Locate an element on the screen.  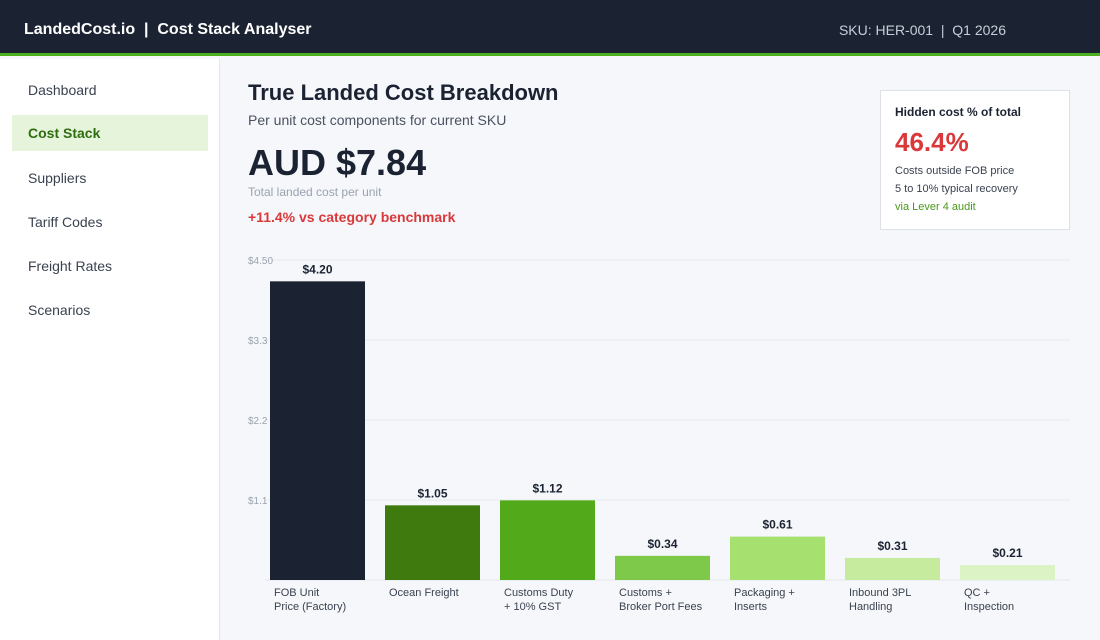
x-category-label: Broker Port Fees is located at coordinates (661, 607).